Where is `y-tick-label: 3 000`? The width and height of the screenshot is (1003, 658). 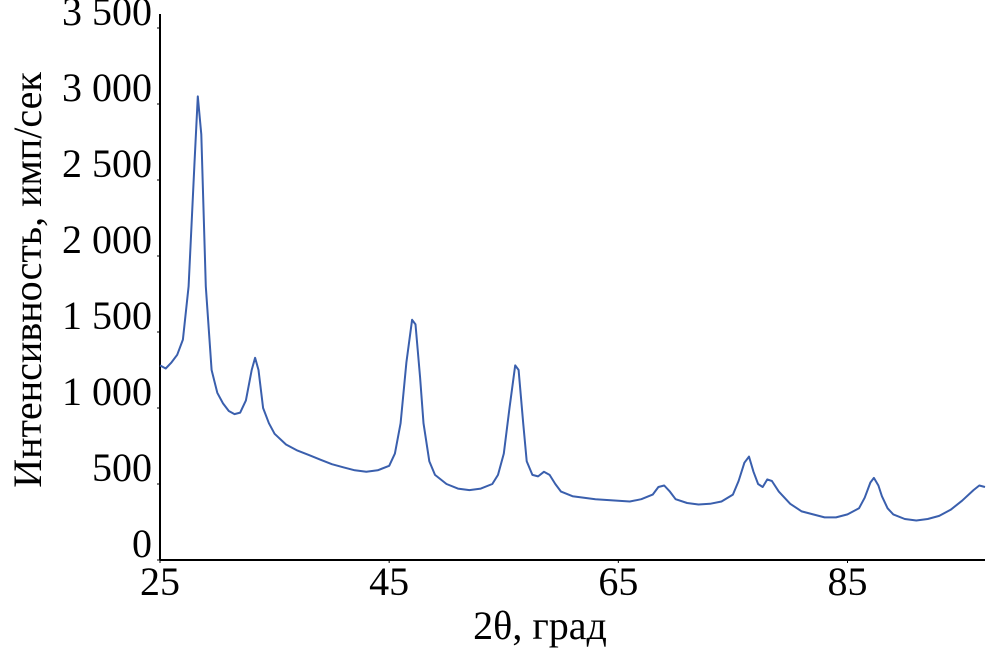 y-tick-label: 3 000 is located at coordinates (107, 87).